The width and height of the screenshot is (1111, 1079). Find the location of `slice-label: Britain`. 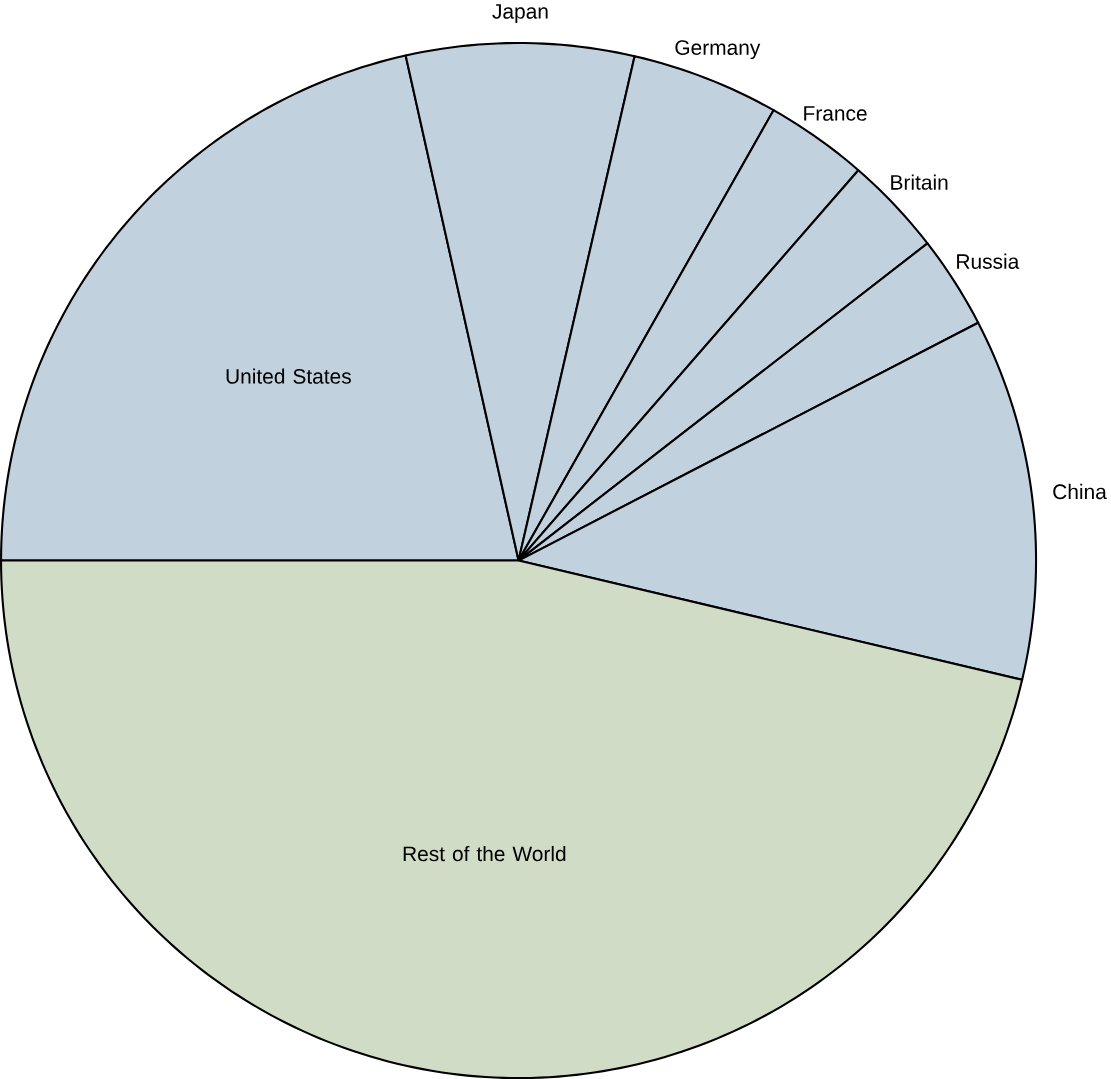

slice-label: Britain is located at coordinates (919, 182).